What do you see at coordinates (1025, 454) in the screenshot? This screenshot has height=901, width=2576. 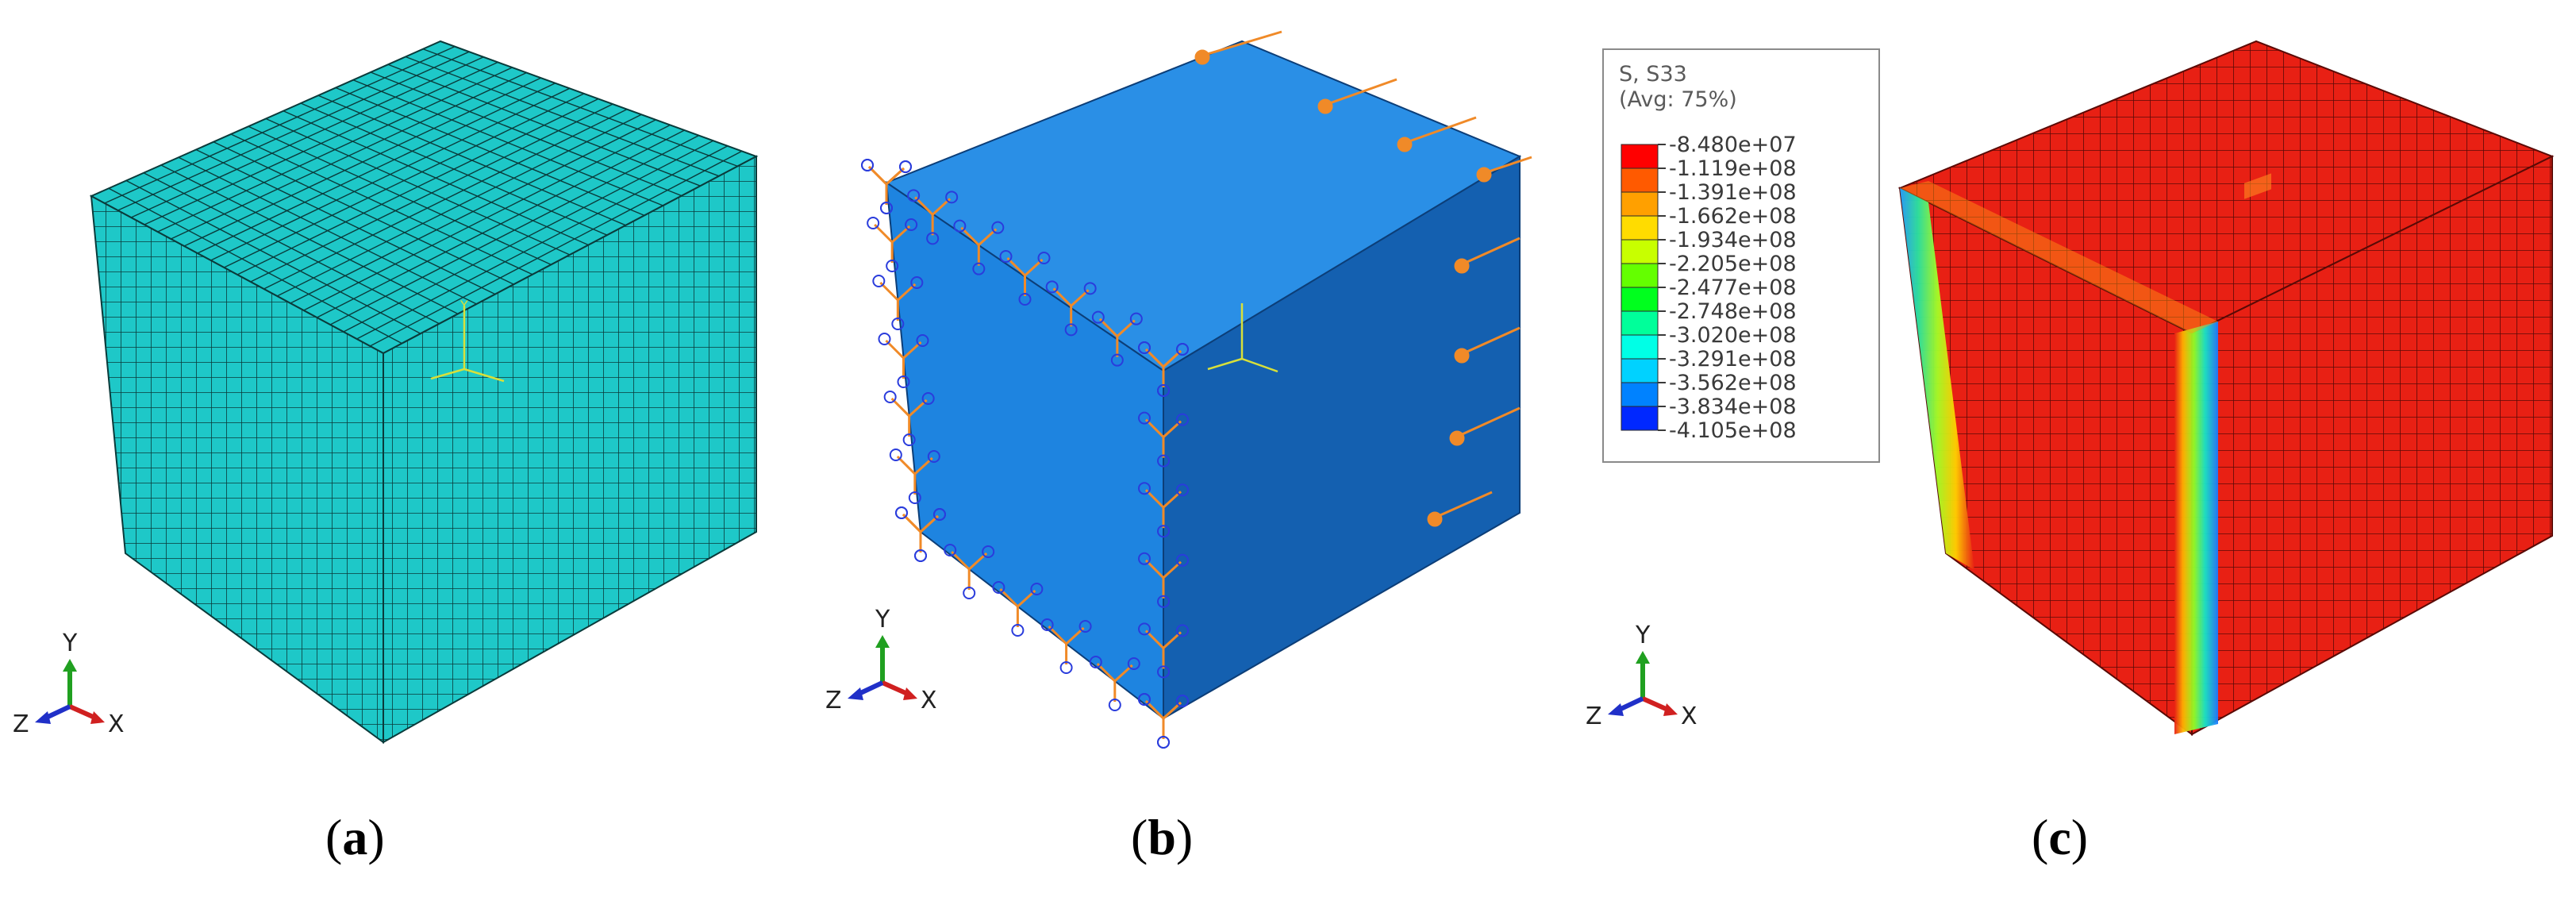 I see `panel-b-boundary-conditions` at bounding box center [1025, 454].